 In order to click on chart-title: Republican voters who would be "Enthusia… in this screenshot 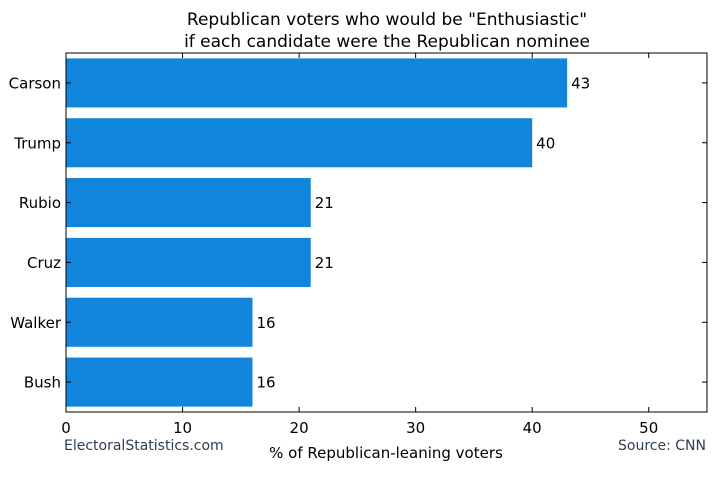, I will do `click(387, 20)`.